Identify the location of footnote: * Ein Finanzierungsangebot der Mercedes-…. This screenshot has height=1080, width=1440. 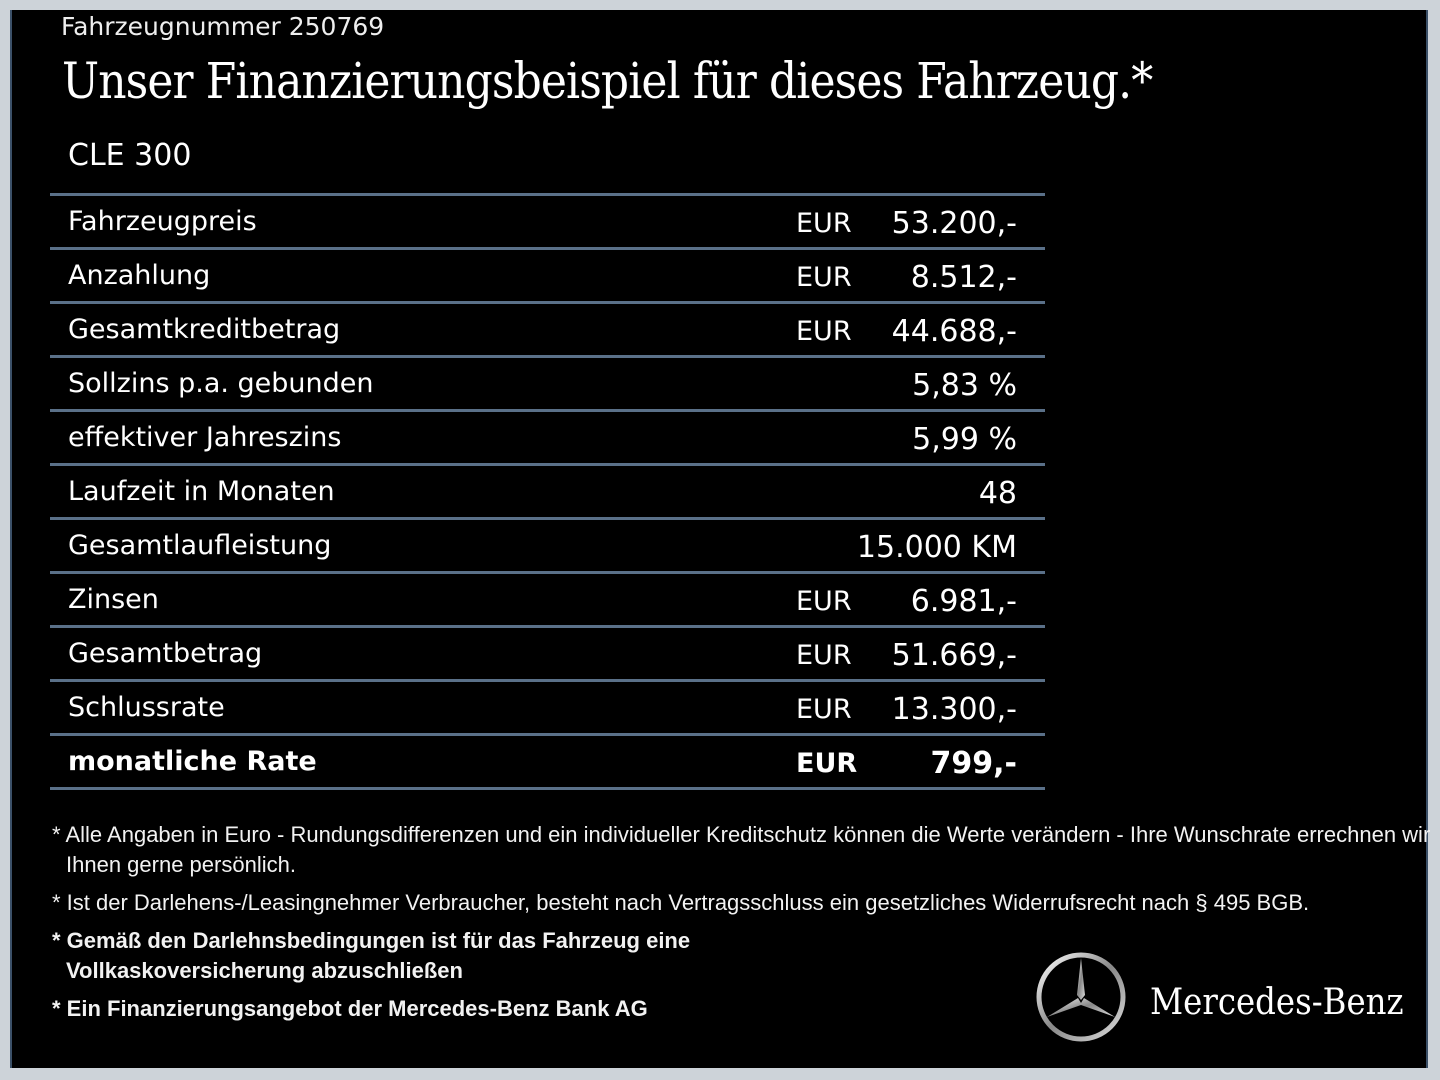
(350, 1008).